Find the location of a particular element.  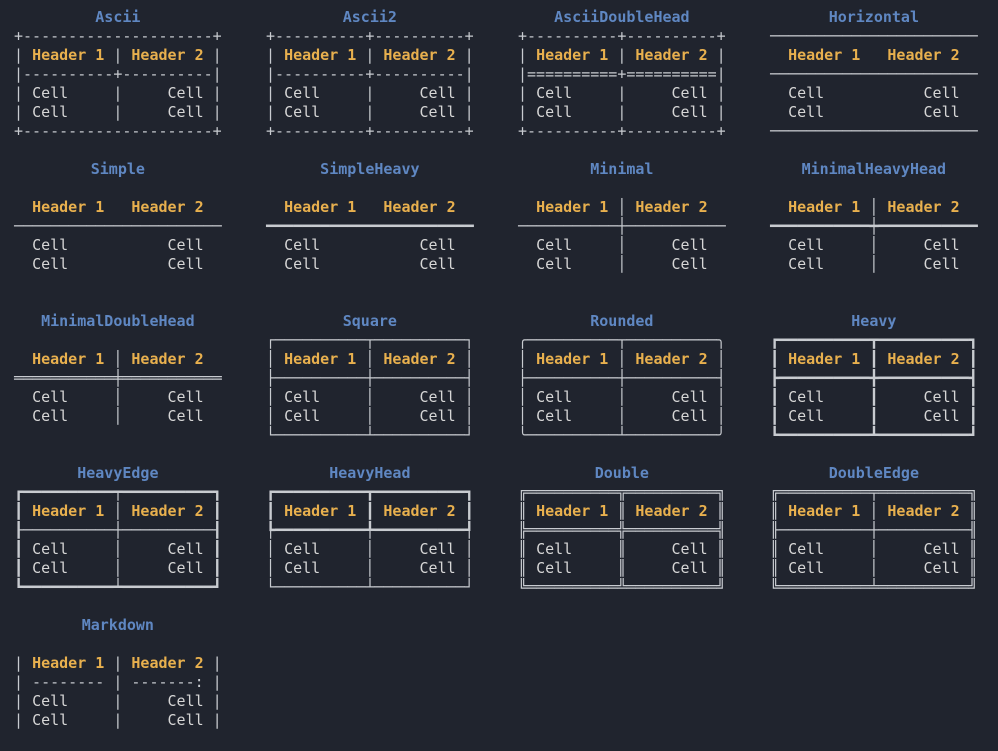

table-title: Simple is located at coordinates (117, 169).